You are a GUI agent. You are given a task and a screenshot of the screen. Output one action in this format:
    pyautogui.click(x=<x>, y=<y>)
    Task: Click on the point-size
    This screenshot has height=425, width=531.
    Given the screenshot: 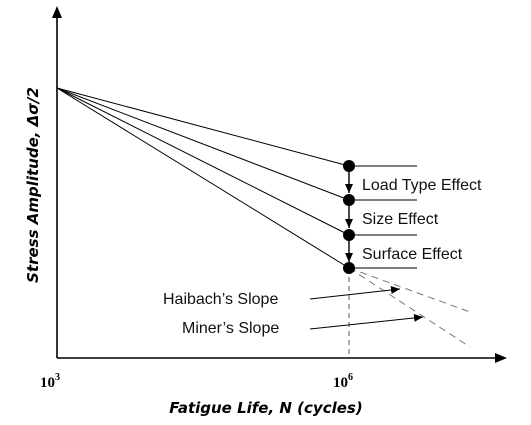 What is the action you would take?
    pyautogui.click(x=349, y=235)
    